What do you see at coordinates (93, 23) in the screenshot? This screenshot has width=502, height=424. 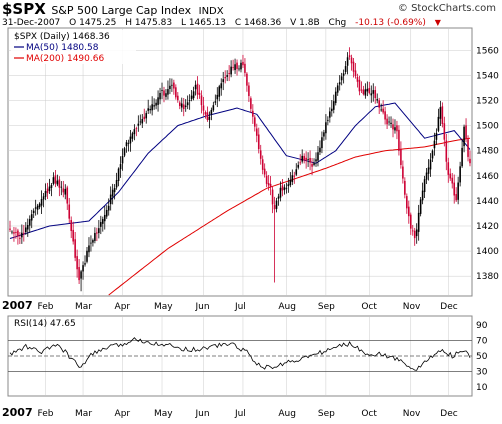 I see `quote-open: O 1475.25` at bounding box center [93, 23].